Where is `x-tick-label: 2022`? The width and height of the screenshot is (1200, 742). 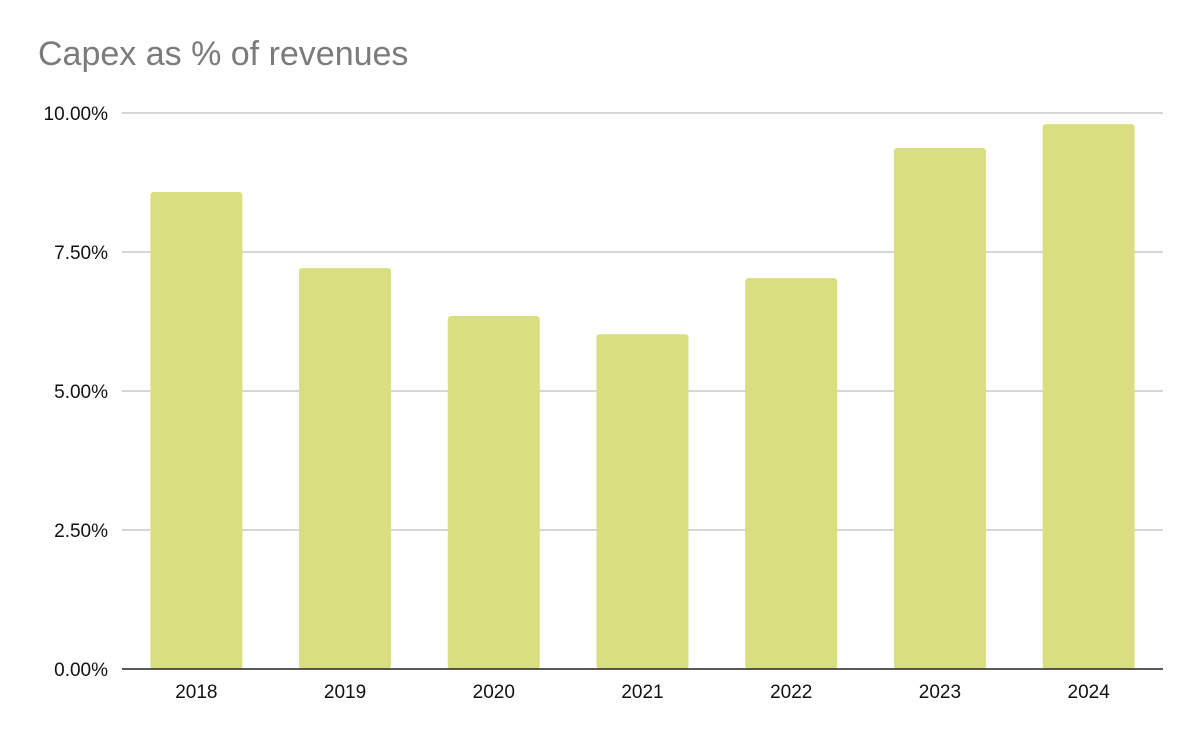 x-tick-label: 2022 is located at coordinates (791, 692).